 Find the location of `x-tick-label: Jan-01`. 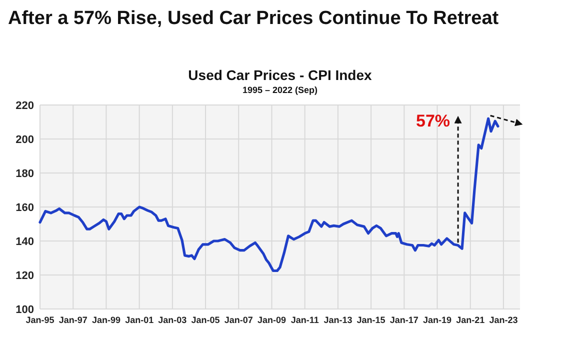

x-tick-label: Jan-01 is located at coordinates (139, 320).